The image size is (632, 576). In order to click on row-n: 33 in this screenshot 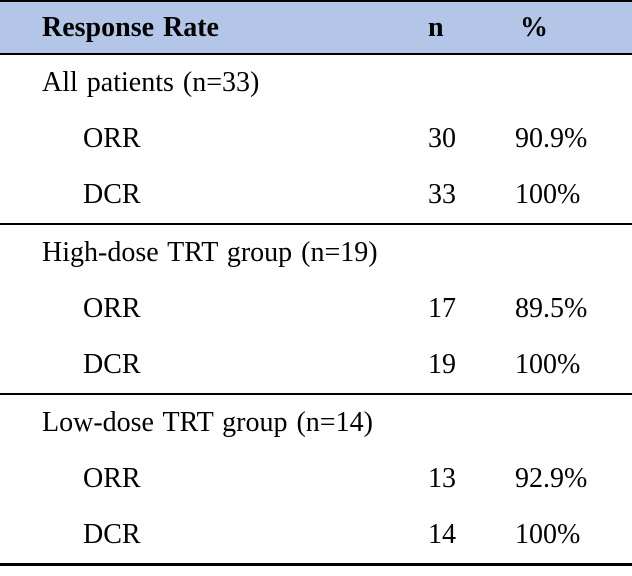, I will do `click(442, 194)`.